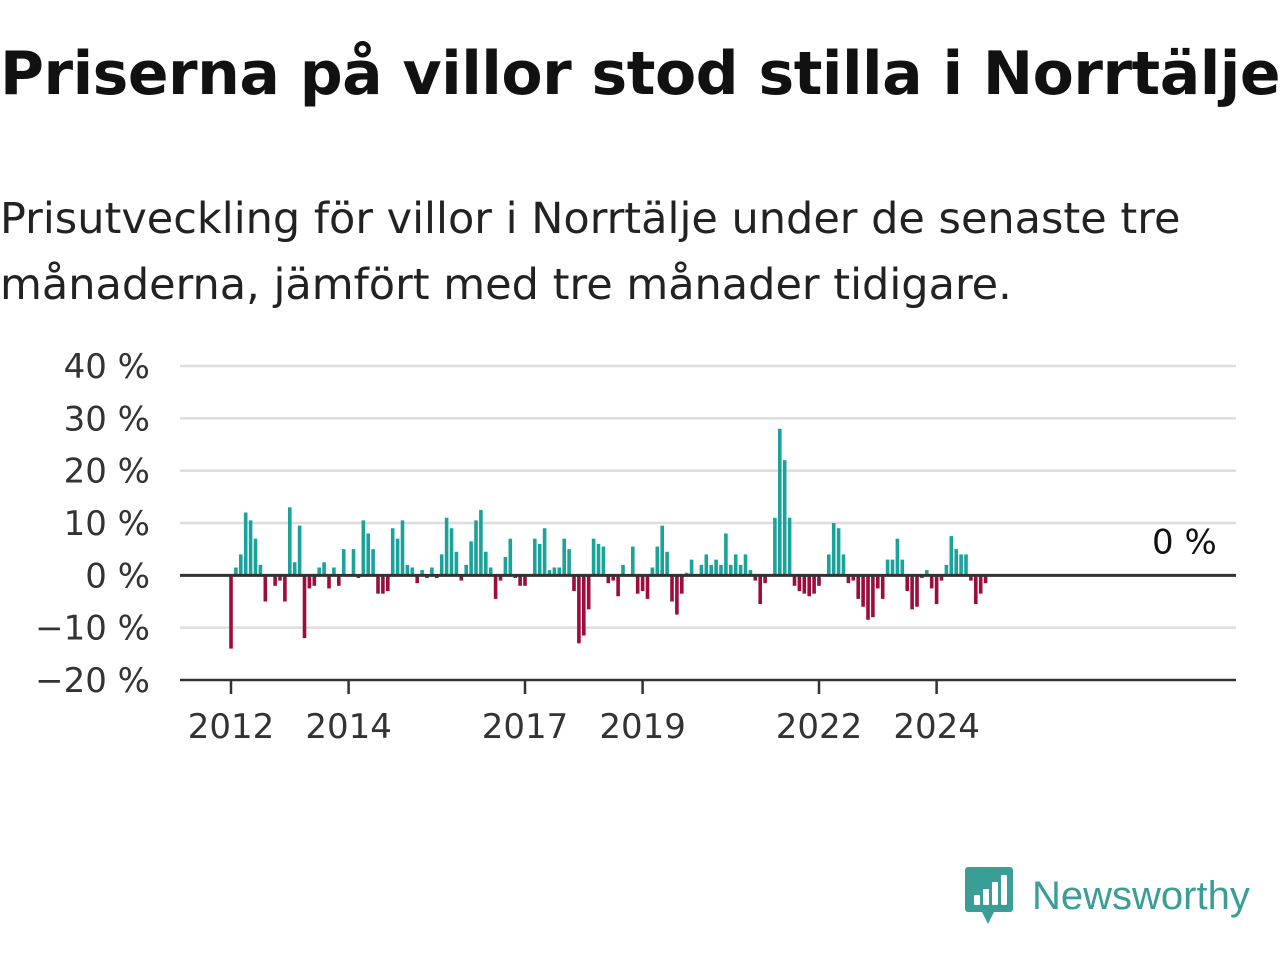 This screenshot has width=1280, height=960. Describe the element at coordinates (92, 629) in the screenshot. I see `y-tick-label: −10 %` at that location.